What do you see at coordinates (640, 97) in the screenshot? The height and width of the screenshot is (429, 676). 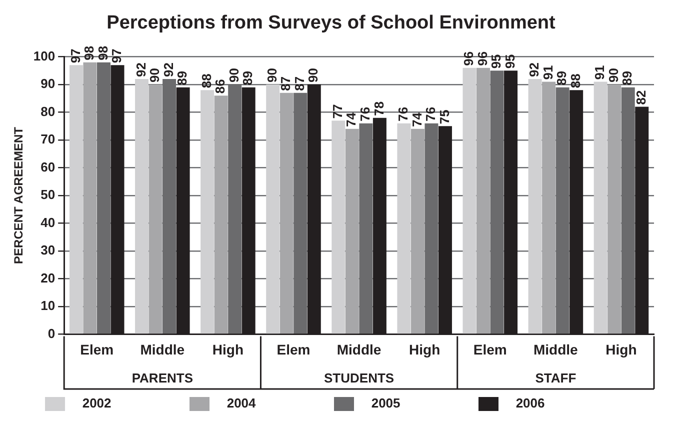 I see `data-label: 82` at bounding box center [640, 97].